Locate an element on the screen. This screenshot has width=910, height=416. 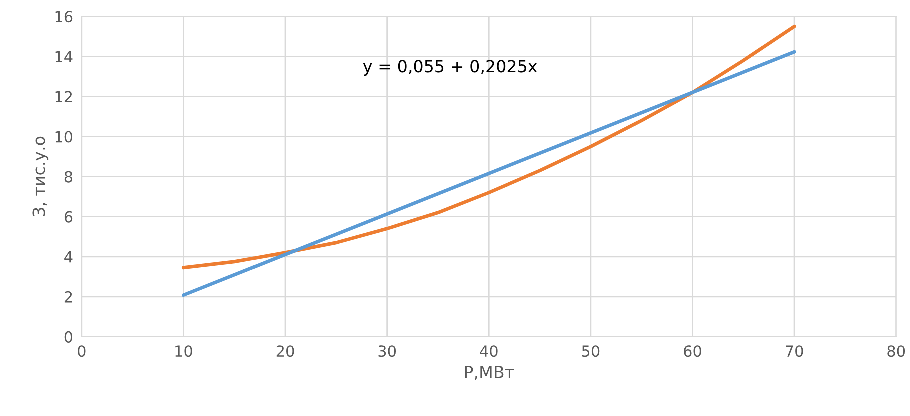
y-tick-label: 0 is located at coordinates (68, 337).